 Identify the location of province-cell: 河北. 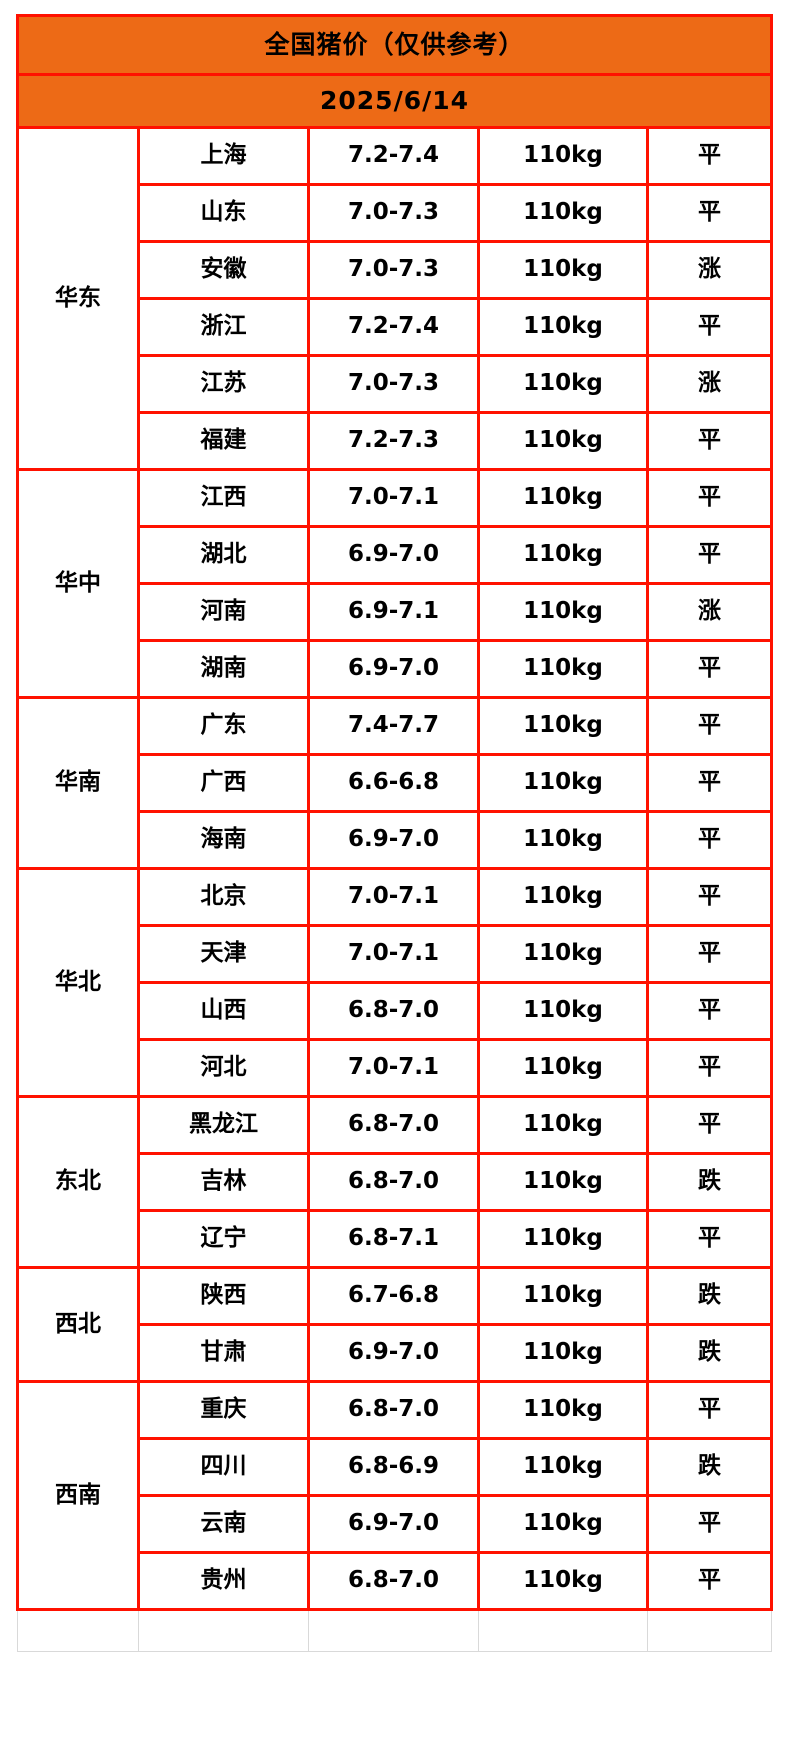
(223, 1068).